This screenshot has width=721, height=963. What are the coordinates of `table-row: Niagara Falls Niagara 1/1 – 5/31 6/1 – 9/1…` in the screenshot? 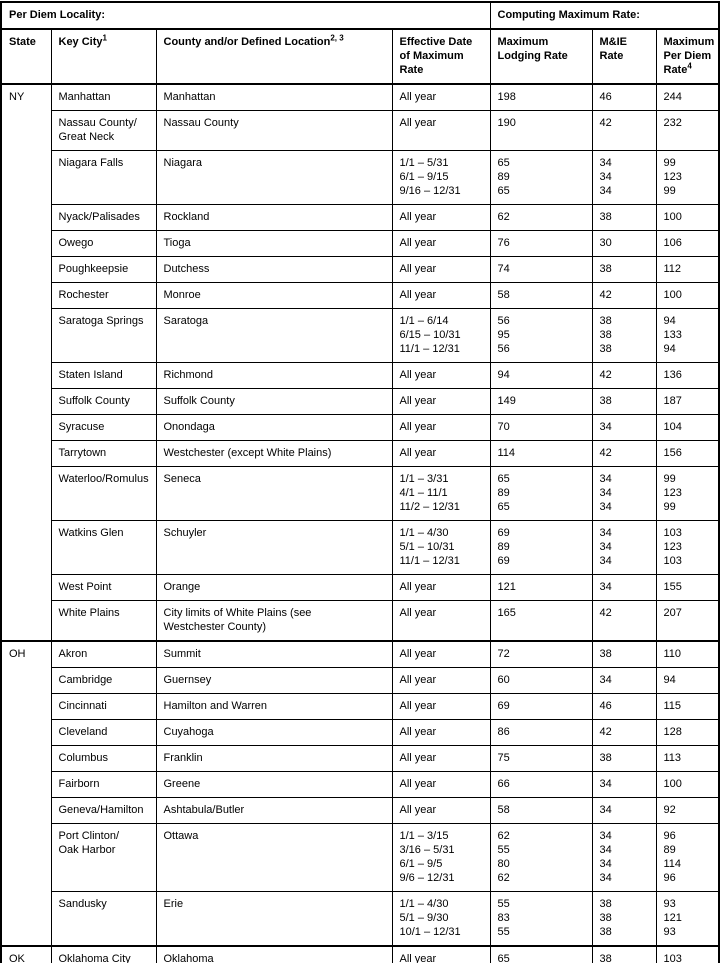 It's located at (360, 177).